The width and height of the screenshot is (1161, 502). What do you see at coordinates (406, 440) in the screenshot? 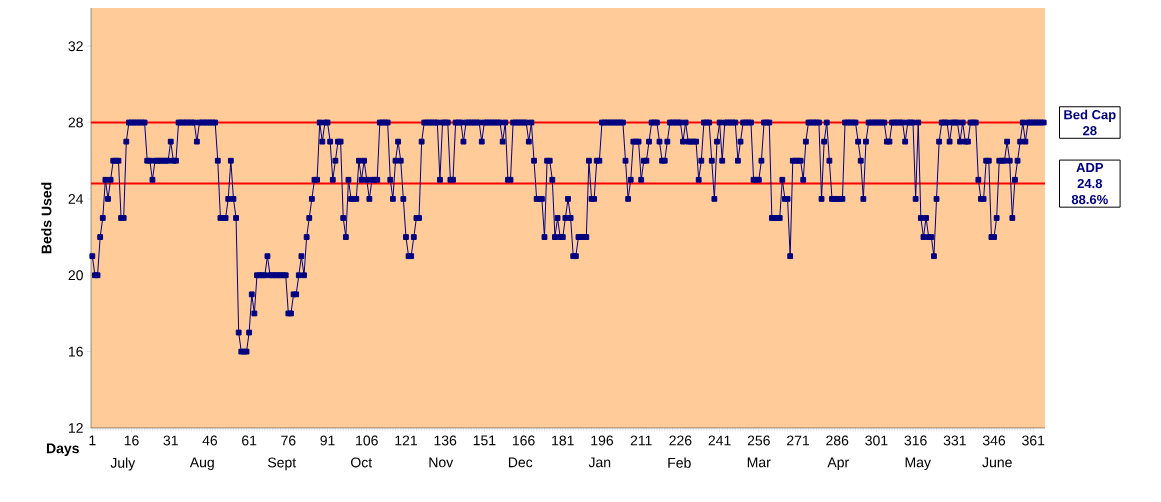
I see `x-tick-label: 121` at bounding box center [406, 440].